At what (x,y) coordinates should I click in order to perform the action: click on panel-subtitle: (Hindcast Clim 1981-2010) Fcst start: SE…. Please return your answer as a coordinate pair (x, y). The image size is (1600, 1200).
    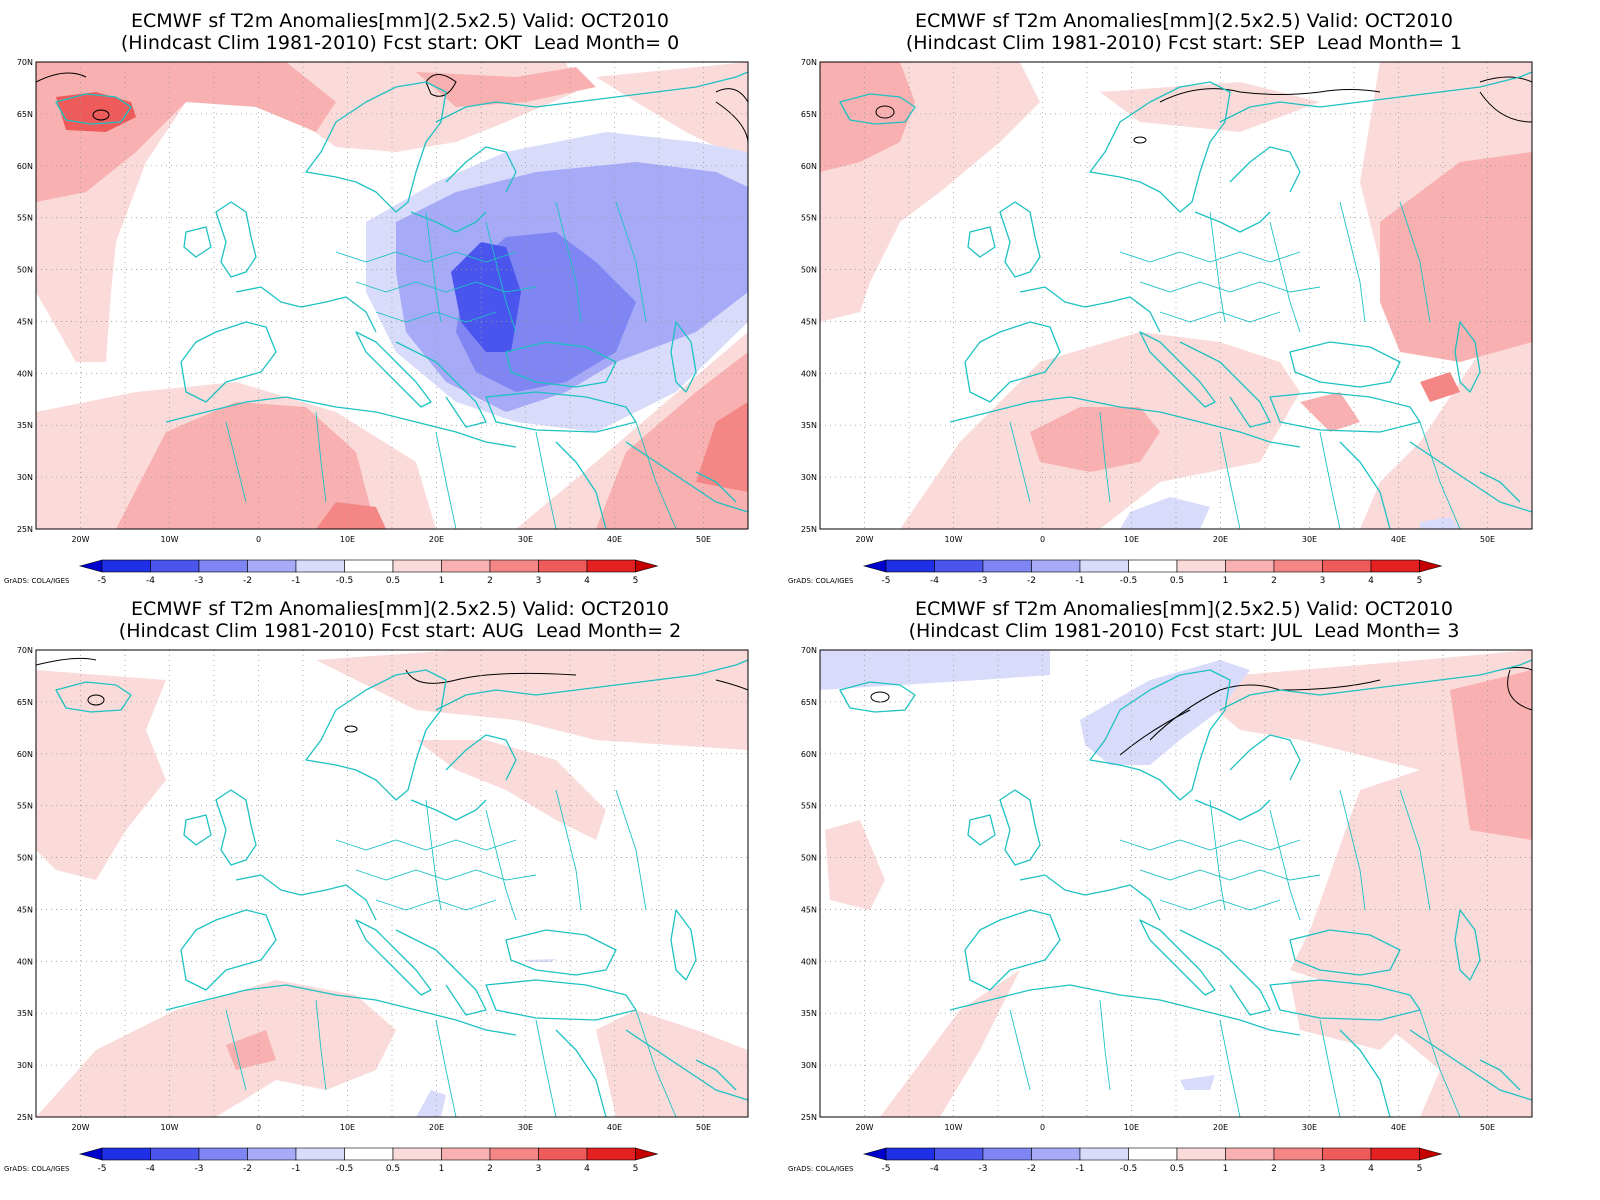
    Looking at the image, I should click on (1184, 43).